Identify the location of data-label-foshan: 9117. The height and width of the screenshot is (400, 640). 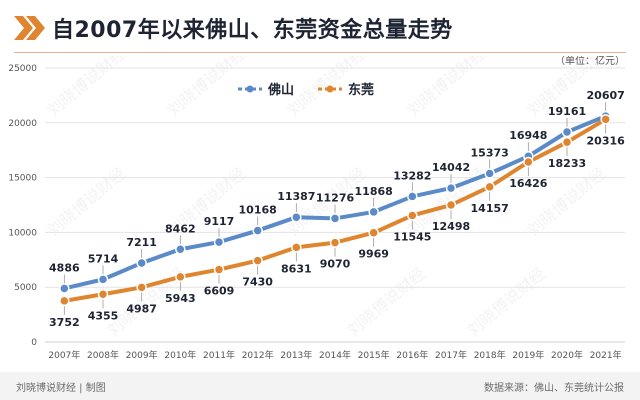
(219, 221).